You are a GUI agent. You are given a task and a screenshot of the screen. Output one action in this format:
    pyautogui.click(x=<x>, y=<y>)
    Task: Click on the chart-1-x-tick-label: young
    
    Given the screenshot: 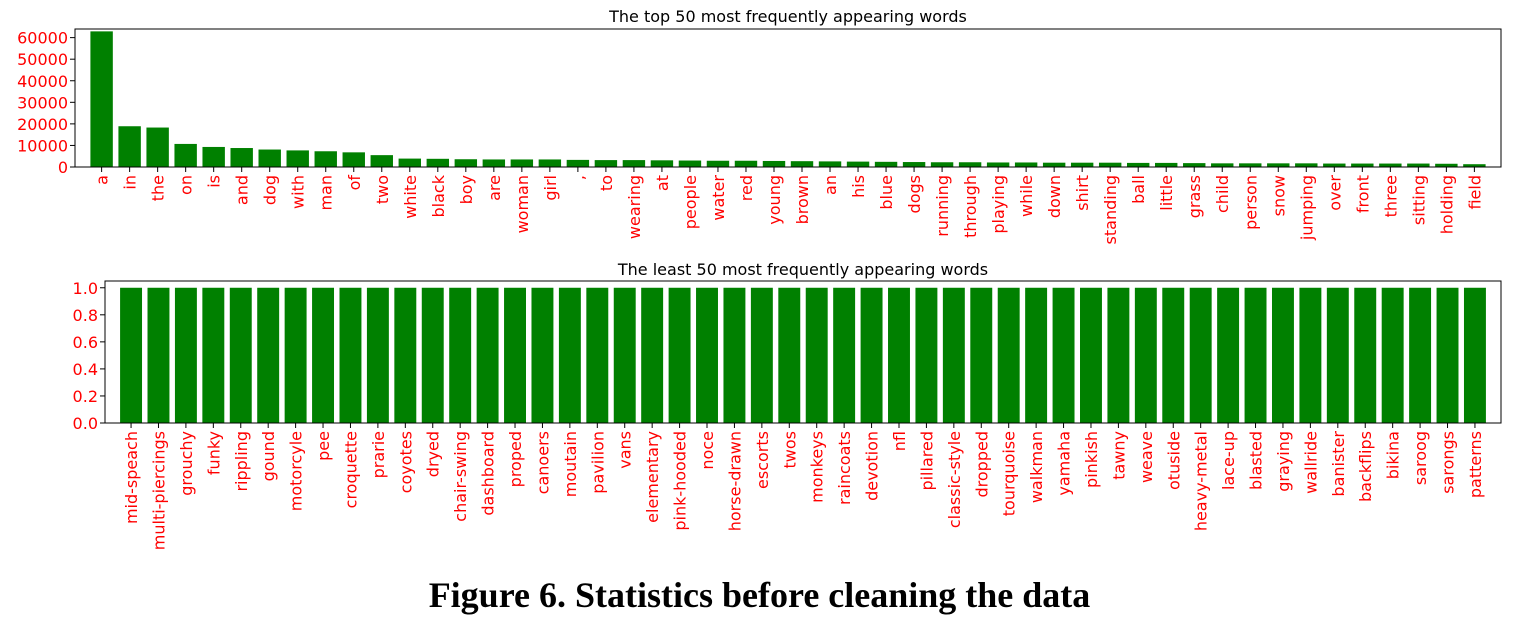 What is the action you would take?
    pyautogui.click(x=774, y=200)
    